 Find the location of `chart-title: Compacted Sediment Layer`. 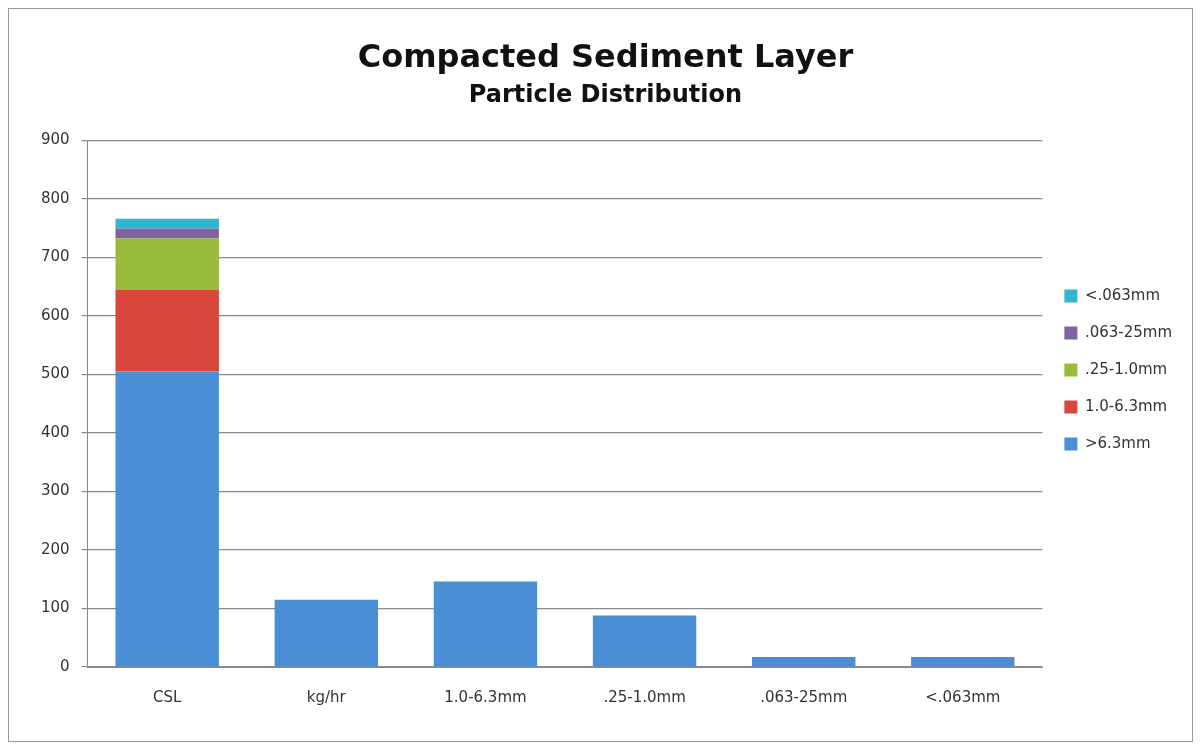

chart-title: Compacted Sediment Layer is located at coordinates (605, 55).